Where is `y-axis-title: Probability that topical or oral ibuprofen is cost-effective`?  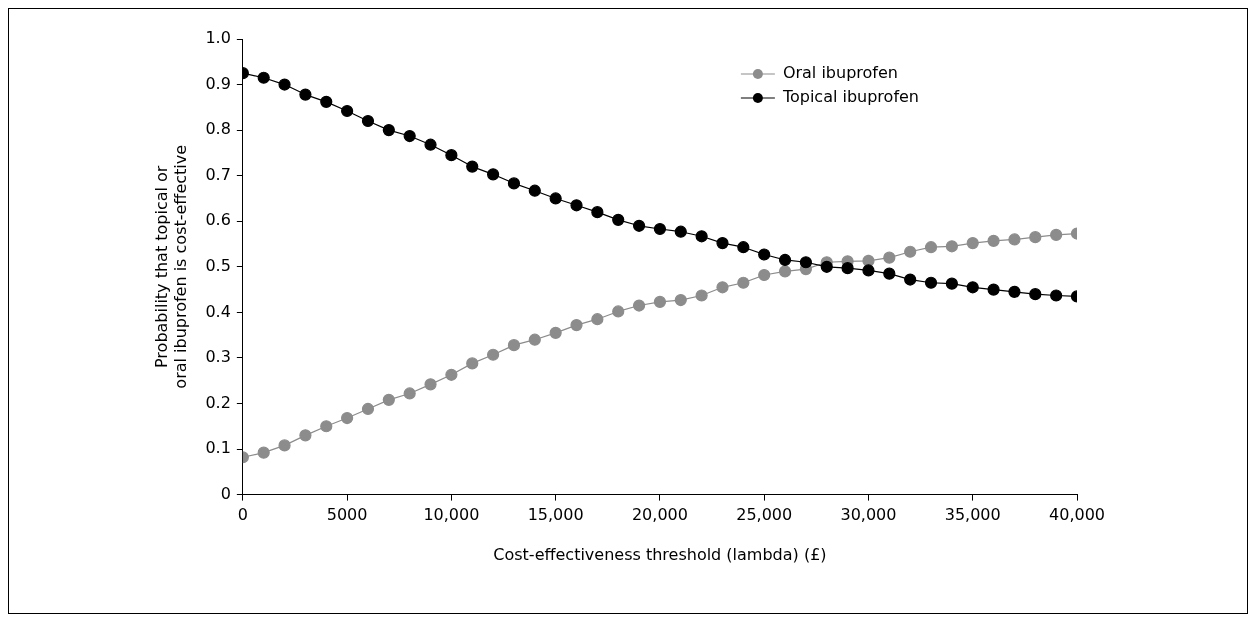
y-axis-title: Probability that topical or oral ibuprofen is cost-effective is located at coordinates (170, 266).